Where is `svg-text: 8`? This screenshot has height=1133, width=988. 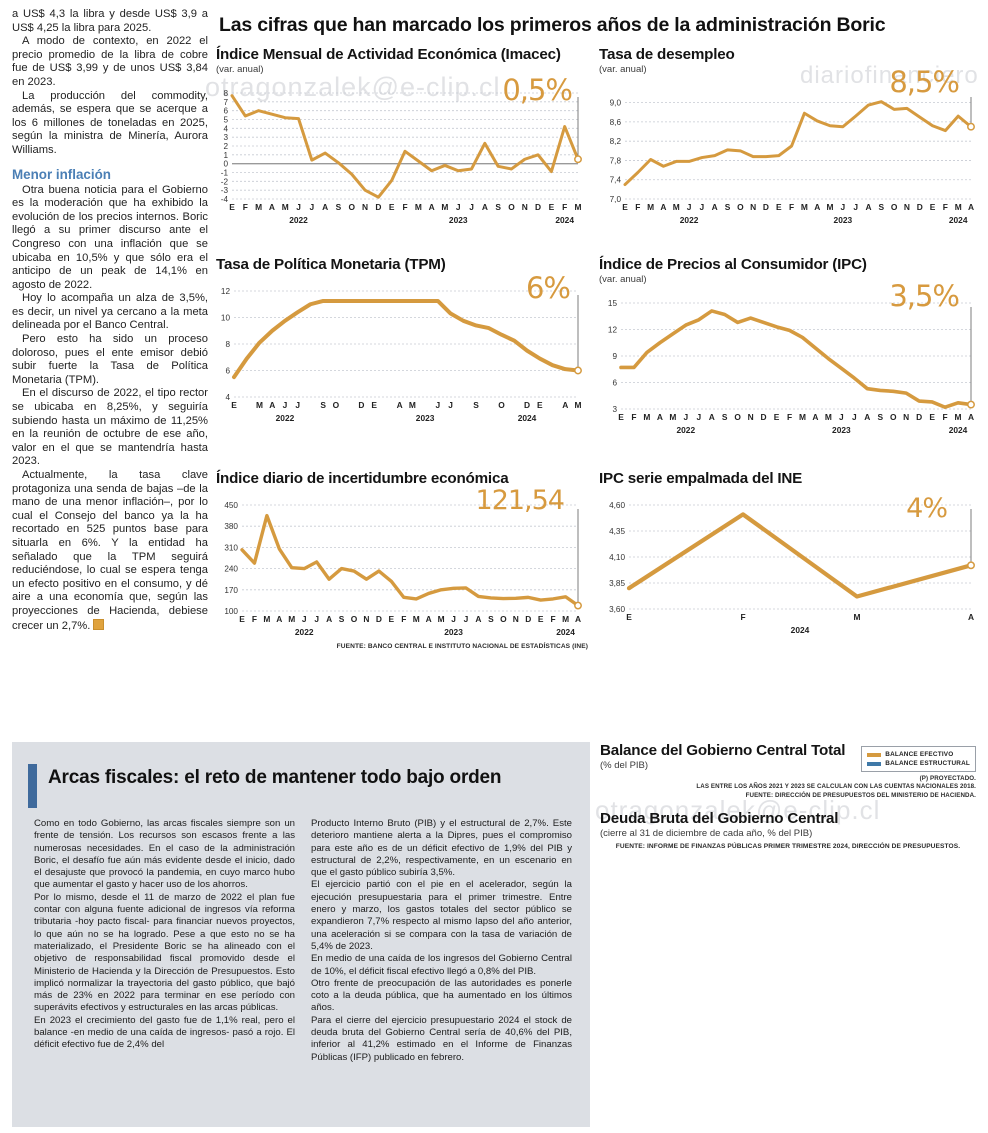
svg-text: 8 is located at coordinates (227, 344).